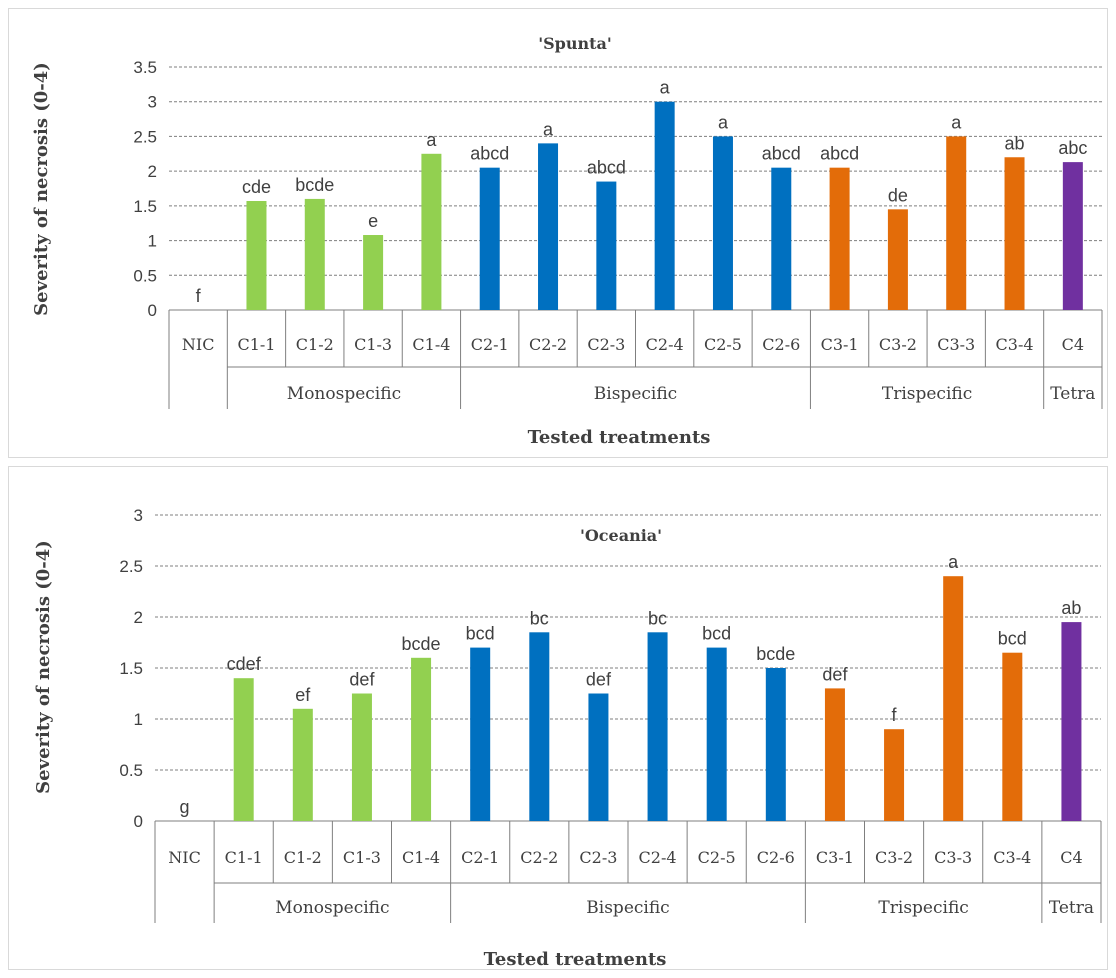  I want to click on x-tick-label: NIC, so click(184, 857).